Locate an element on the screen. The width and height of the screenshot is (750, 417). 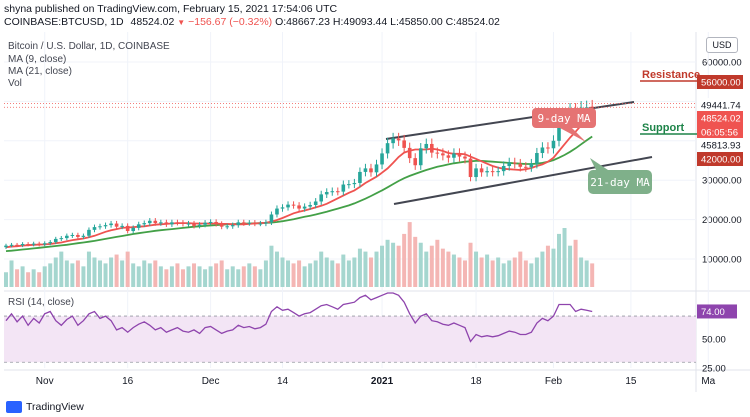
price-tick-label: 60000.00 is located at coordinates (722, 63).